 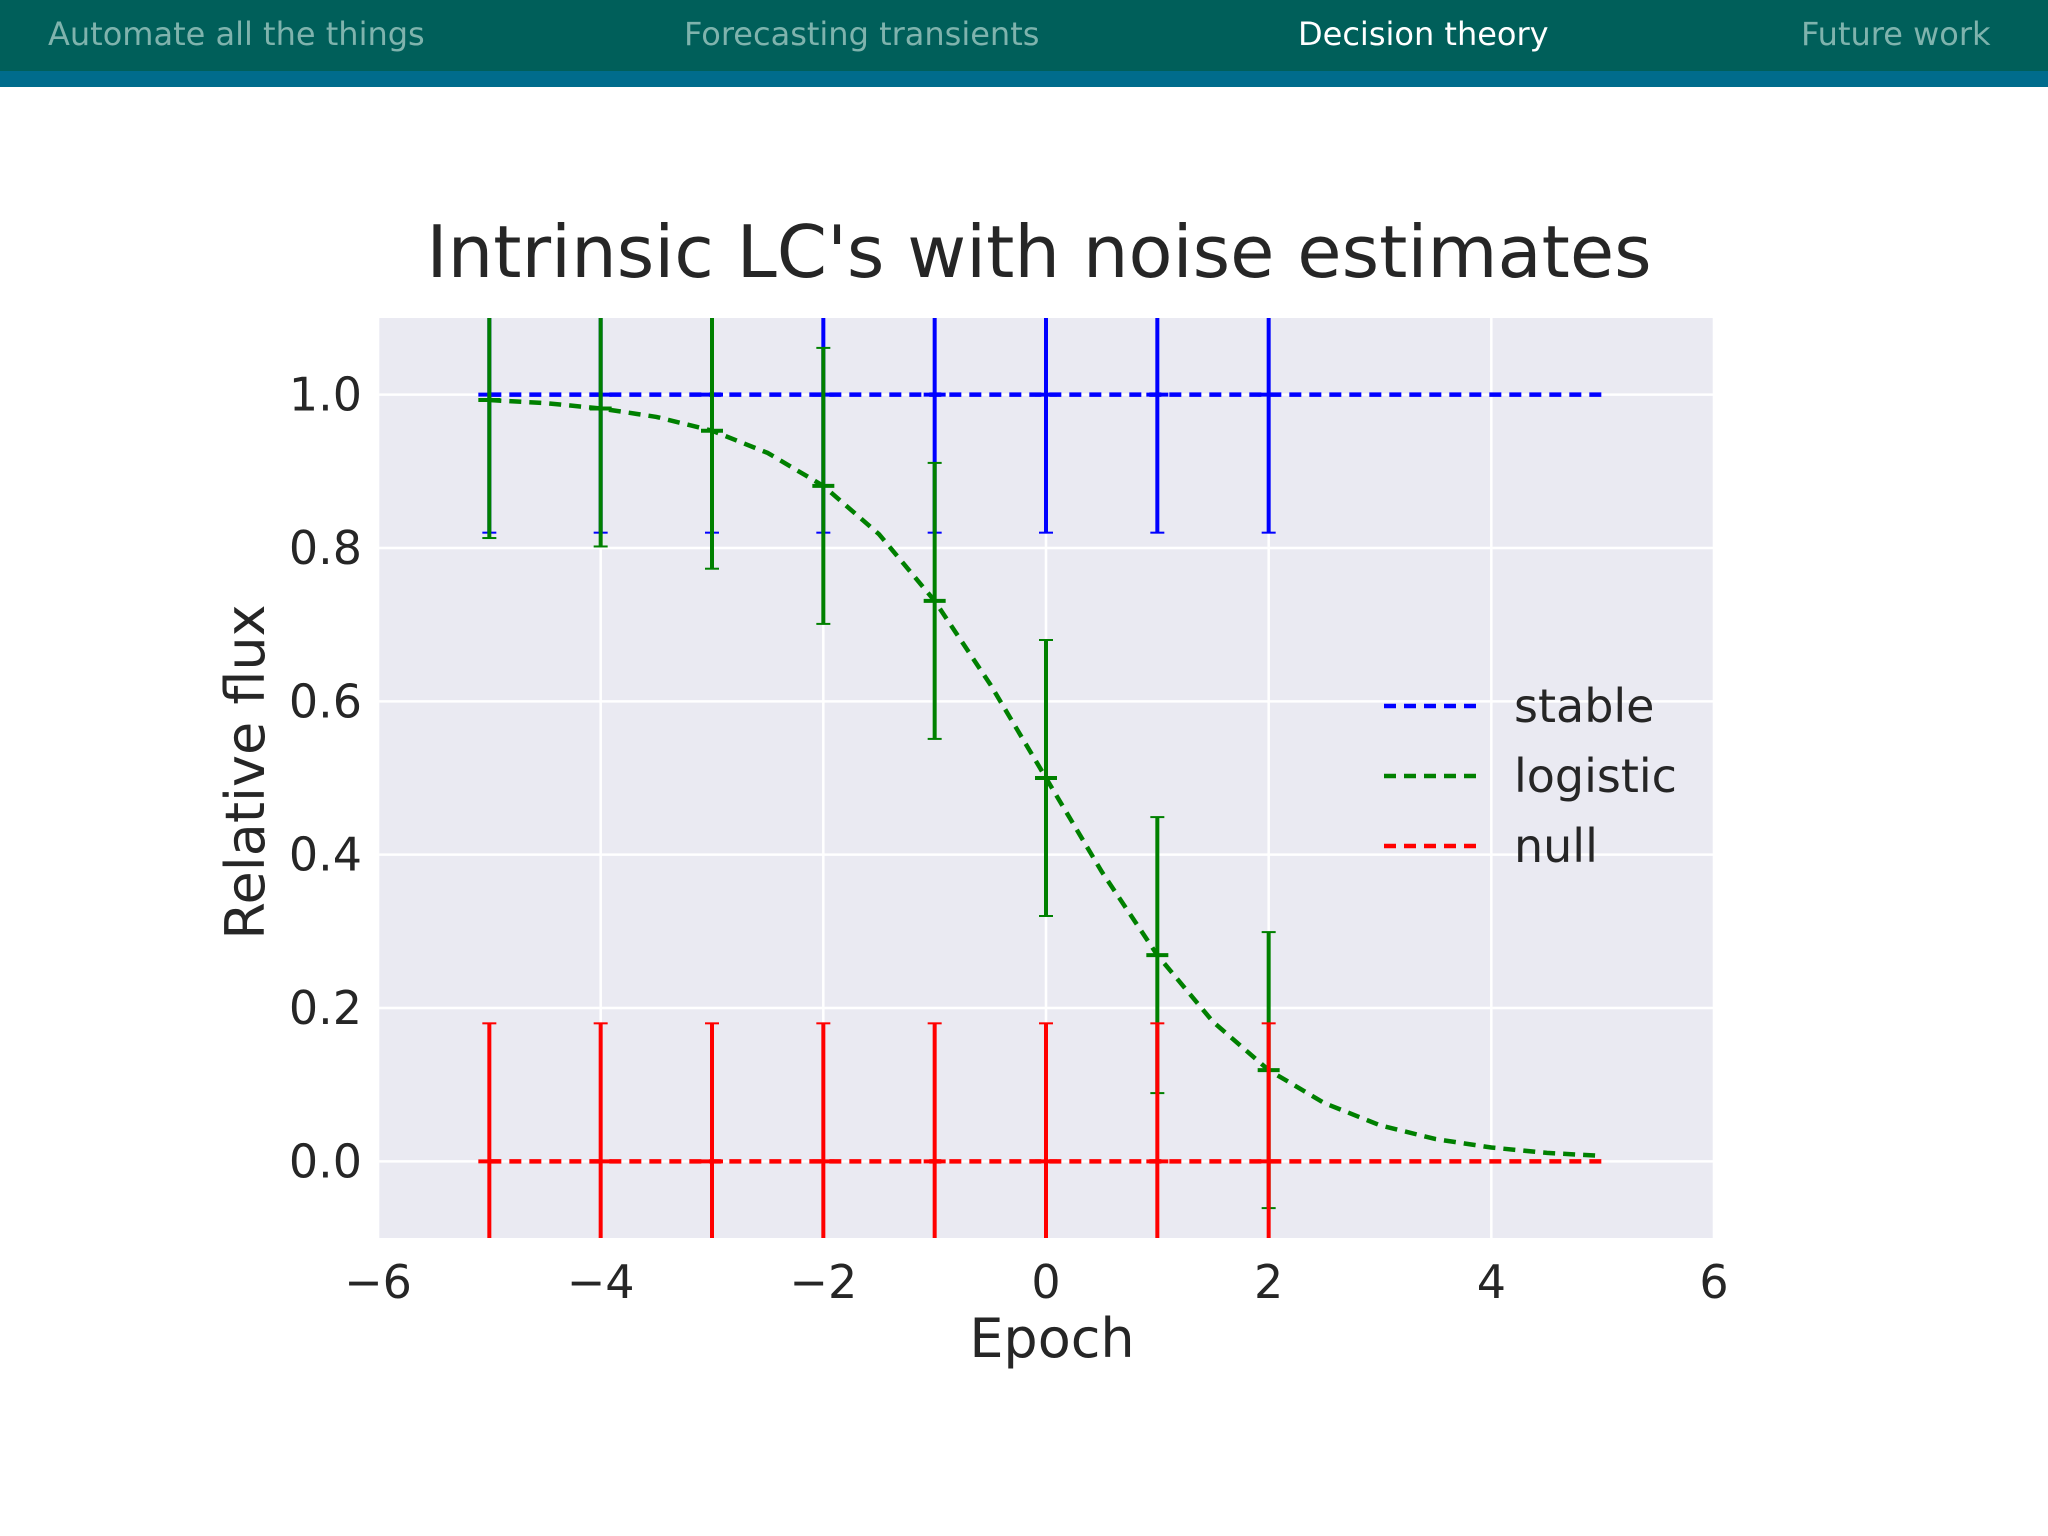 I want to click on x-tick-label: −6, so click(x=378, y=1282).